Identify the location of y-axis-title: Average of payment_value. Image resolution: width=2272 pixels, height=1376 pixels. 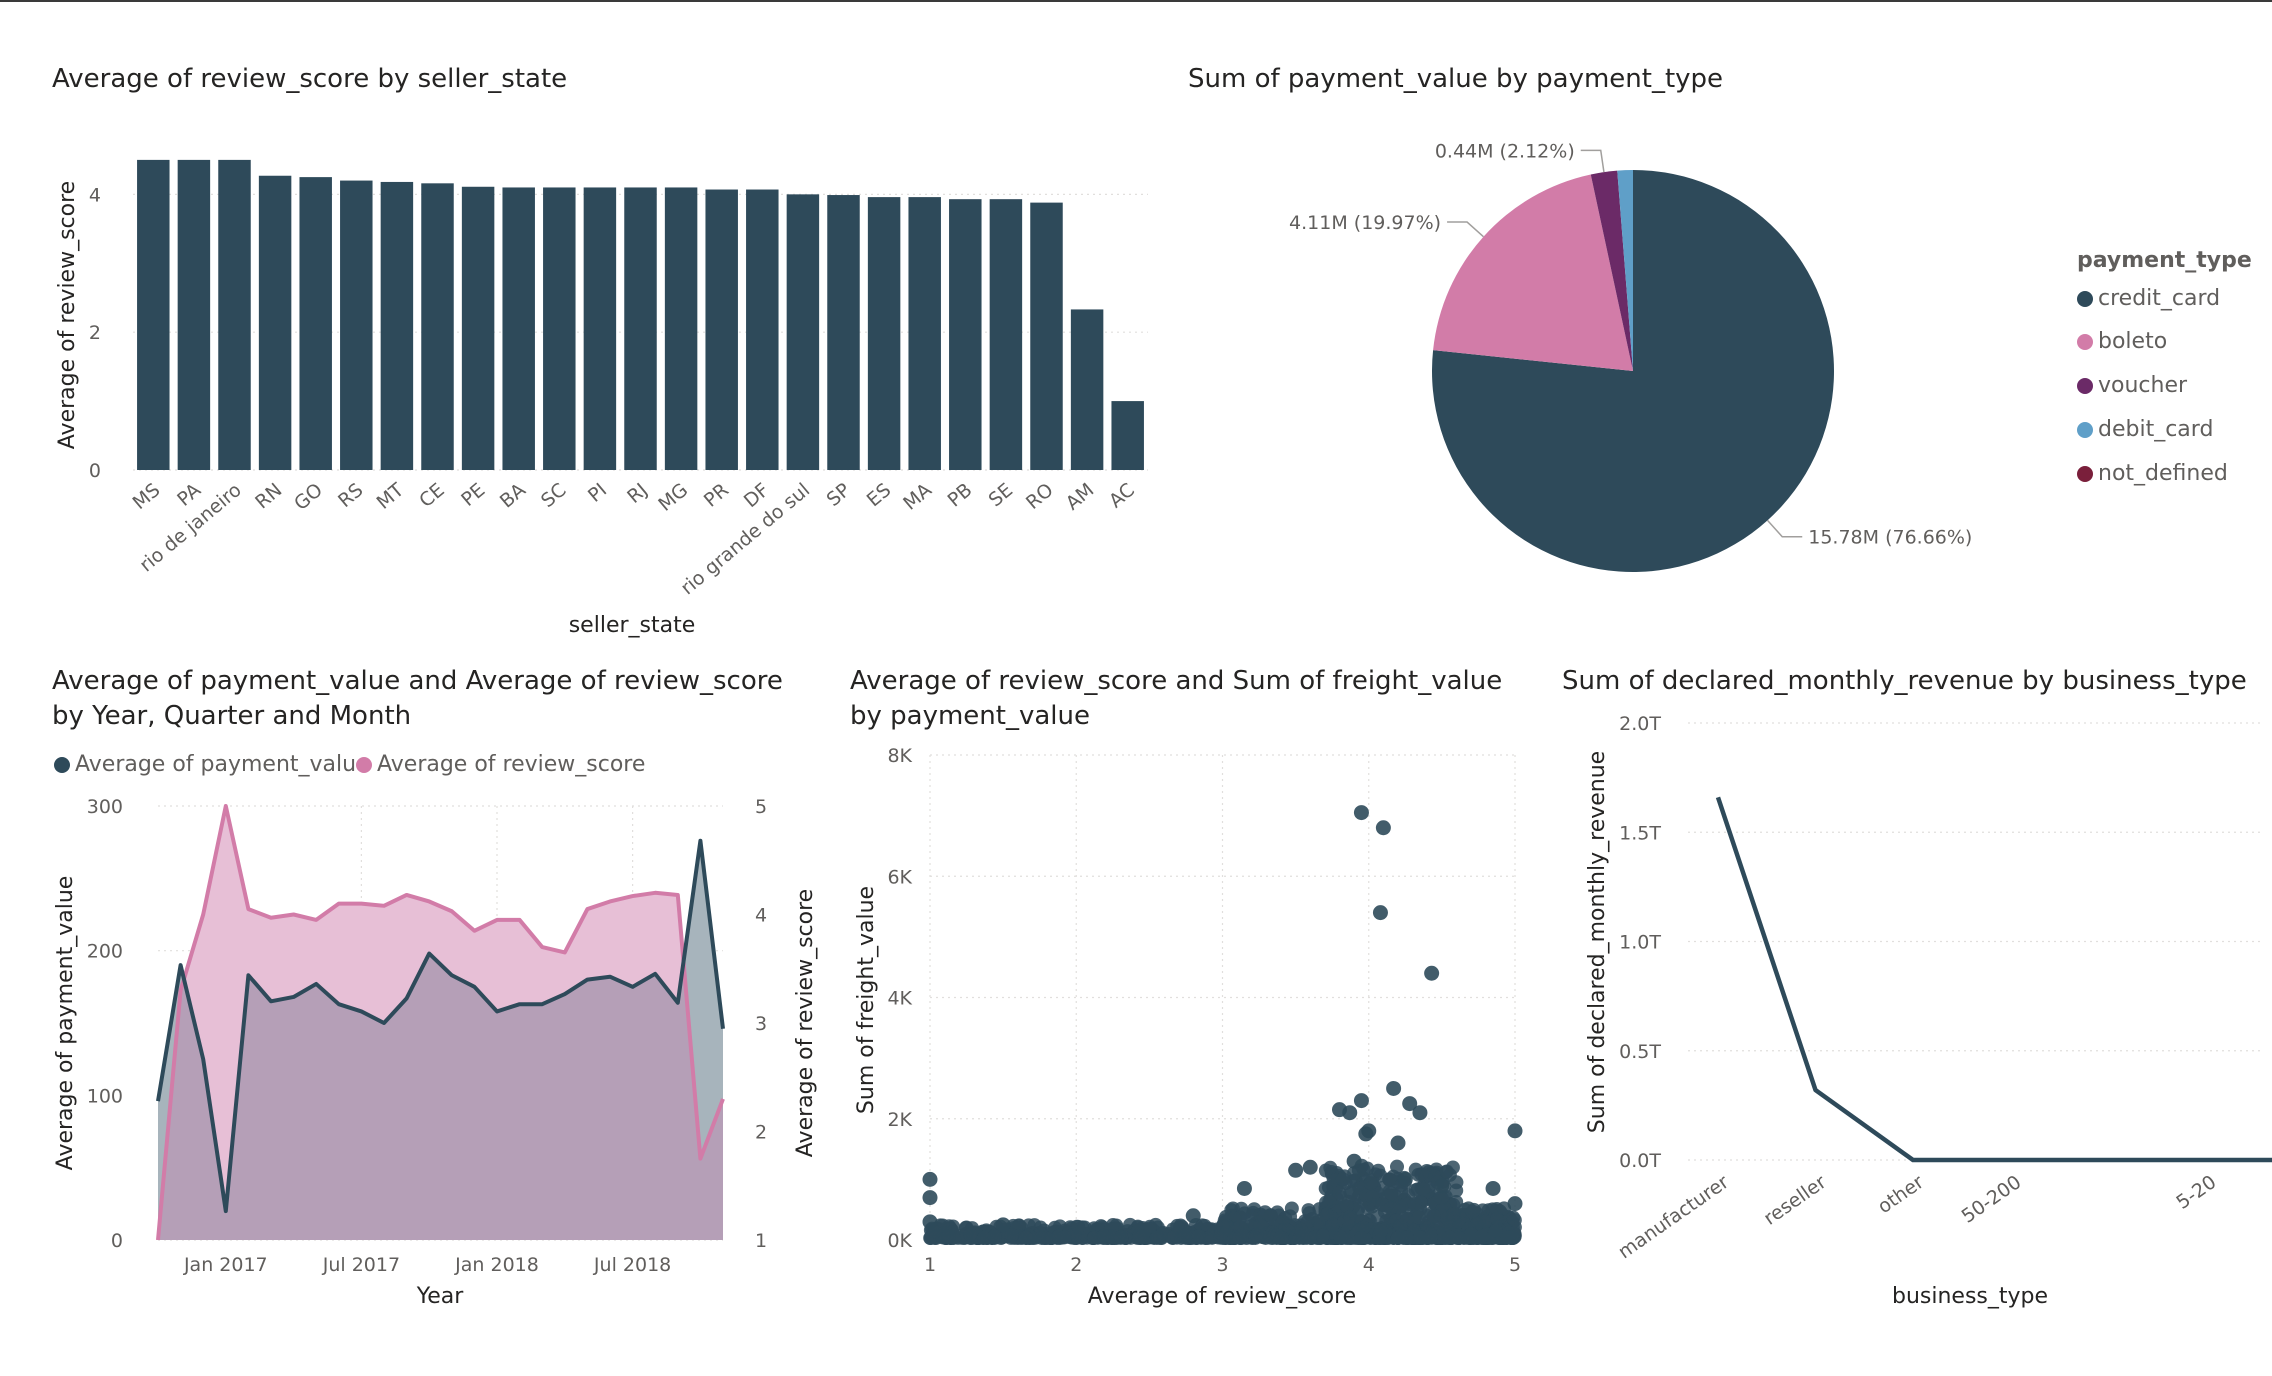
(65, 1023).